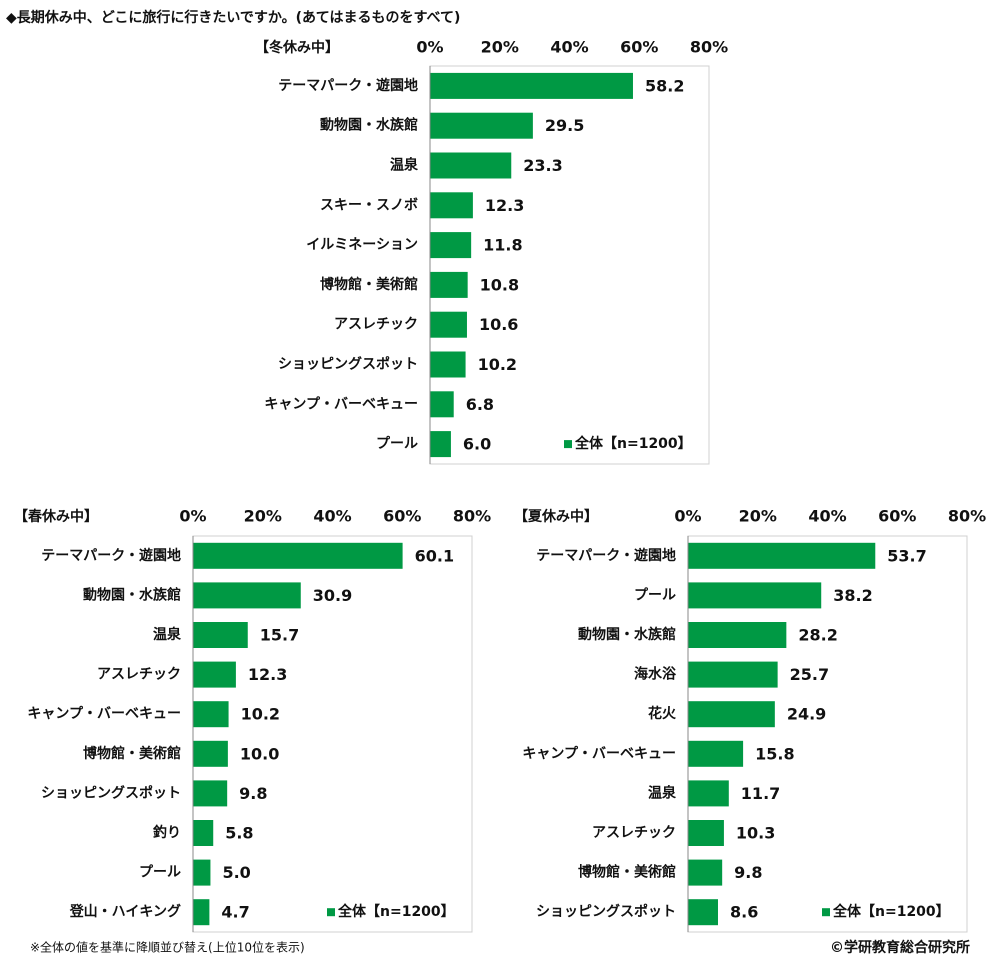 Image resolution: width=1000 pixels, height=971 pixels. What do you see at coordinates (477, 444) in the screenshot?
I see `value-label: 6.0` at bounding box center [477, 444].